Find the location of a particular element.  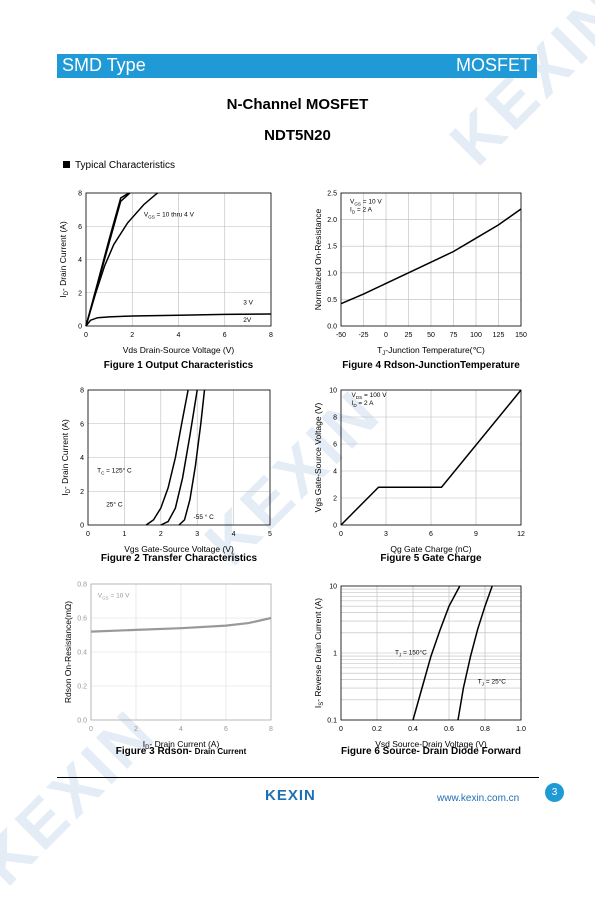

fig2-annotation: TC = 125° C is located at coordinates (114, 471).